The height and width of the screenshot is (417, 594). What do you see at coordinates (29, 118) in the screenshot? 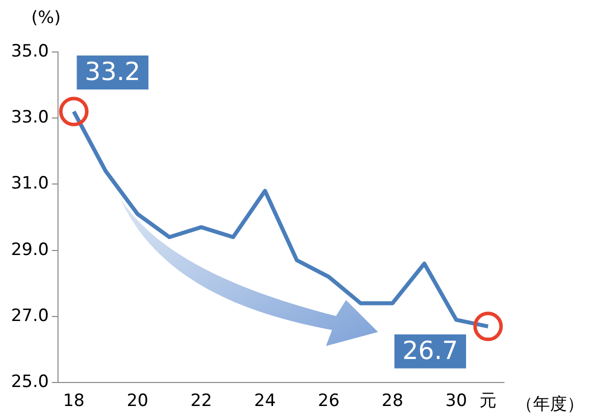
I see `y-tick-label: 33.0` at bounding box center [29, 118].